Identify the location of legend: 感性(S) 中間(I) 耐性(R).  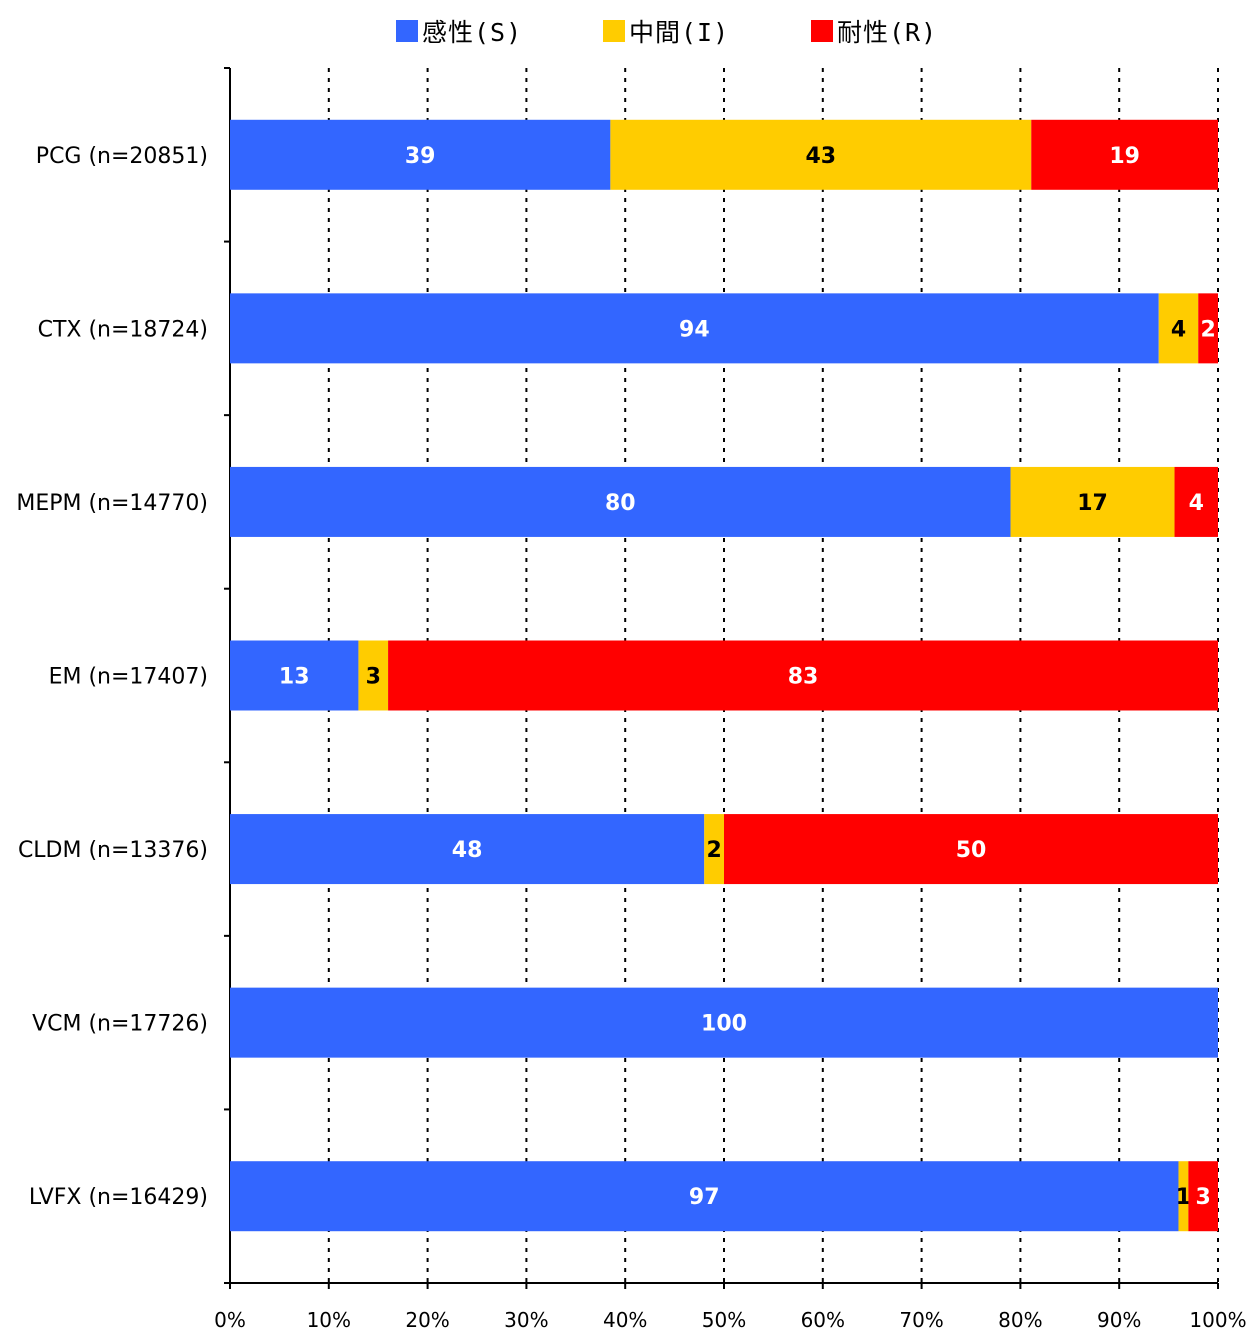
(624, 31).